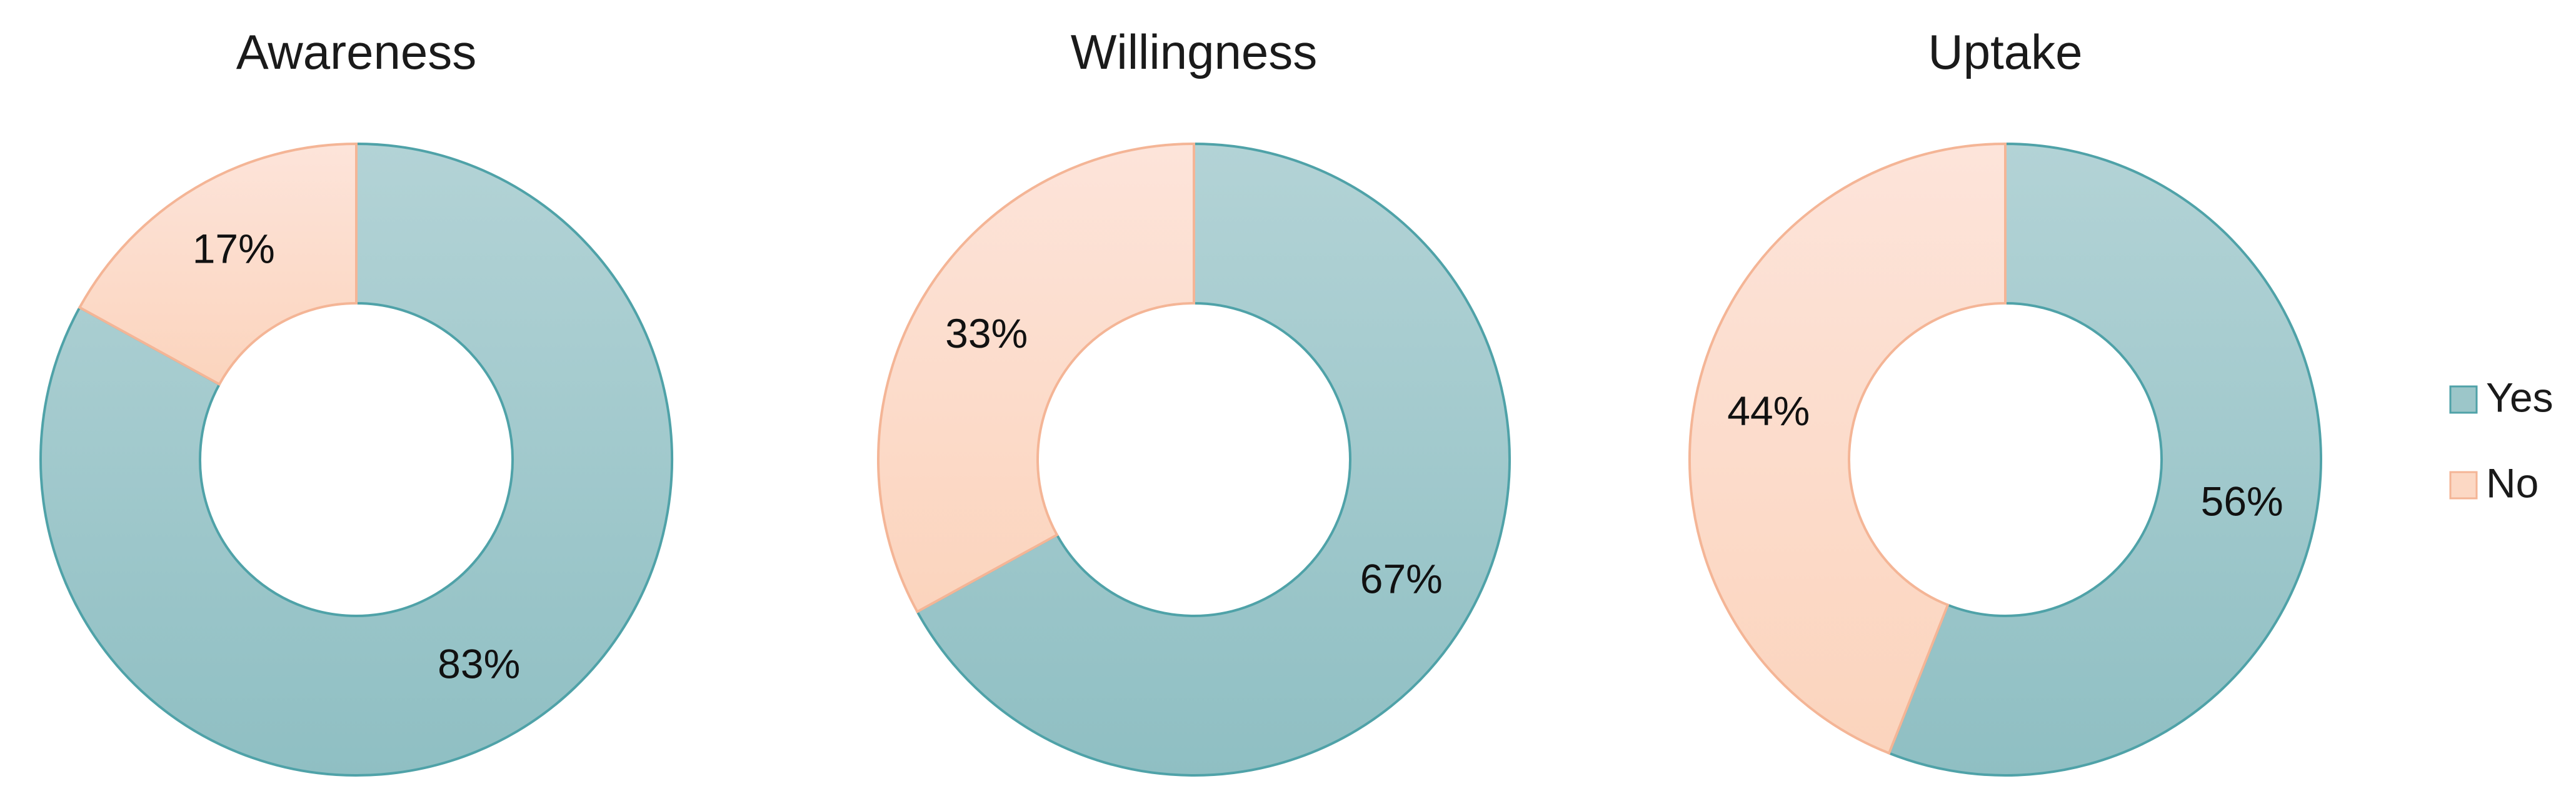  What do you see at coordinates (2512, 483) in the screenshot?
I see `legend-label-no: No` at bounding box center [2512, 483].